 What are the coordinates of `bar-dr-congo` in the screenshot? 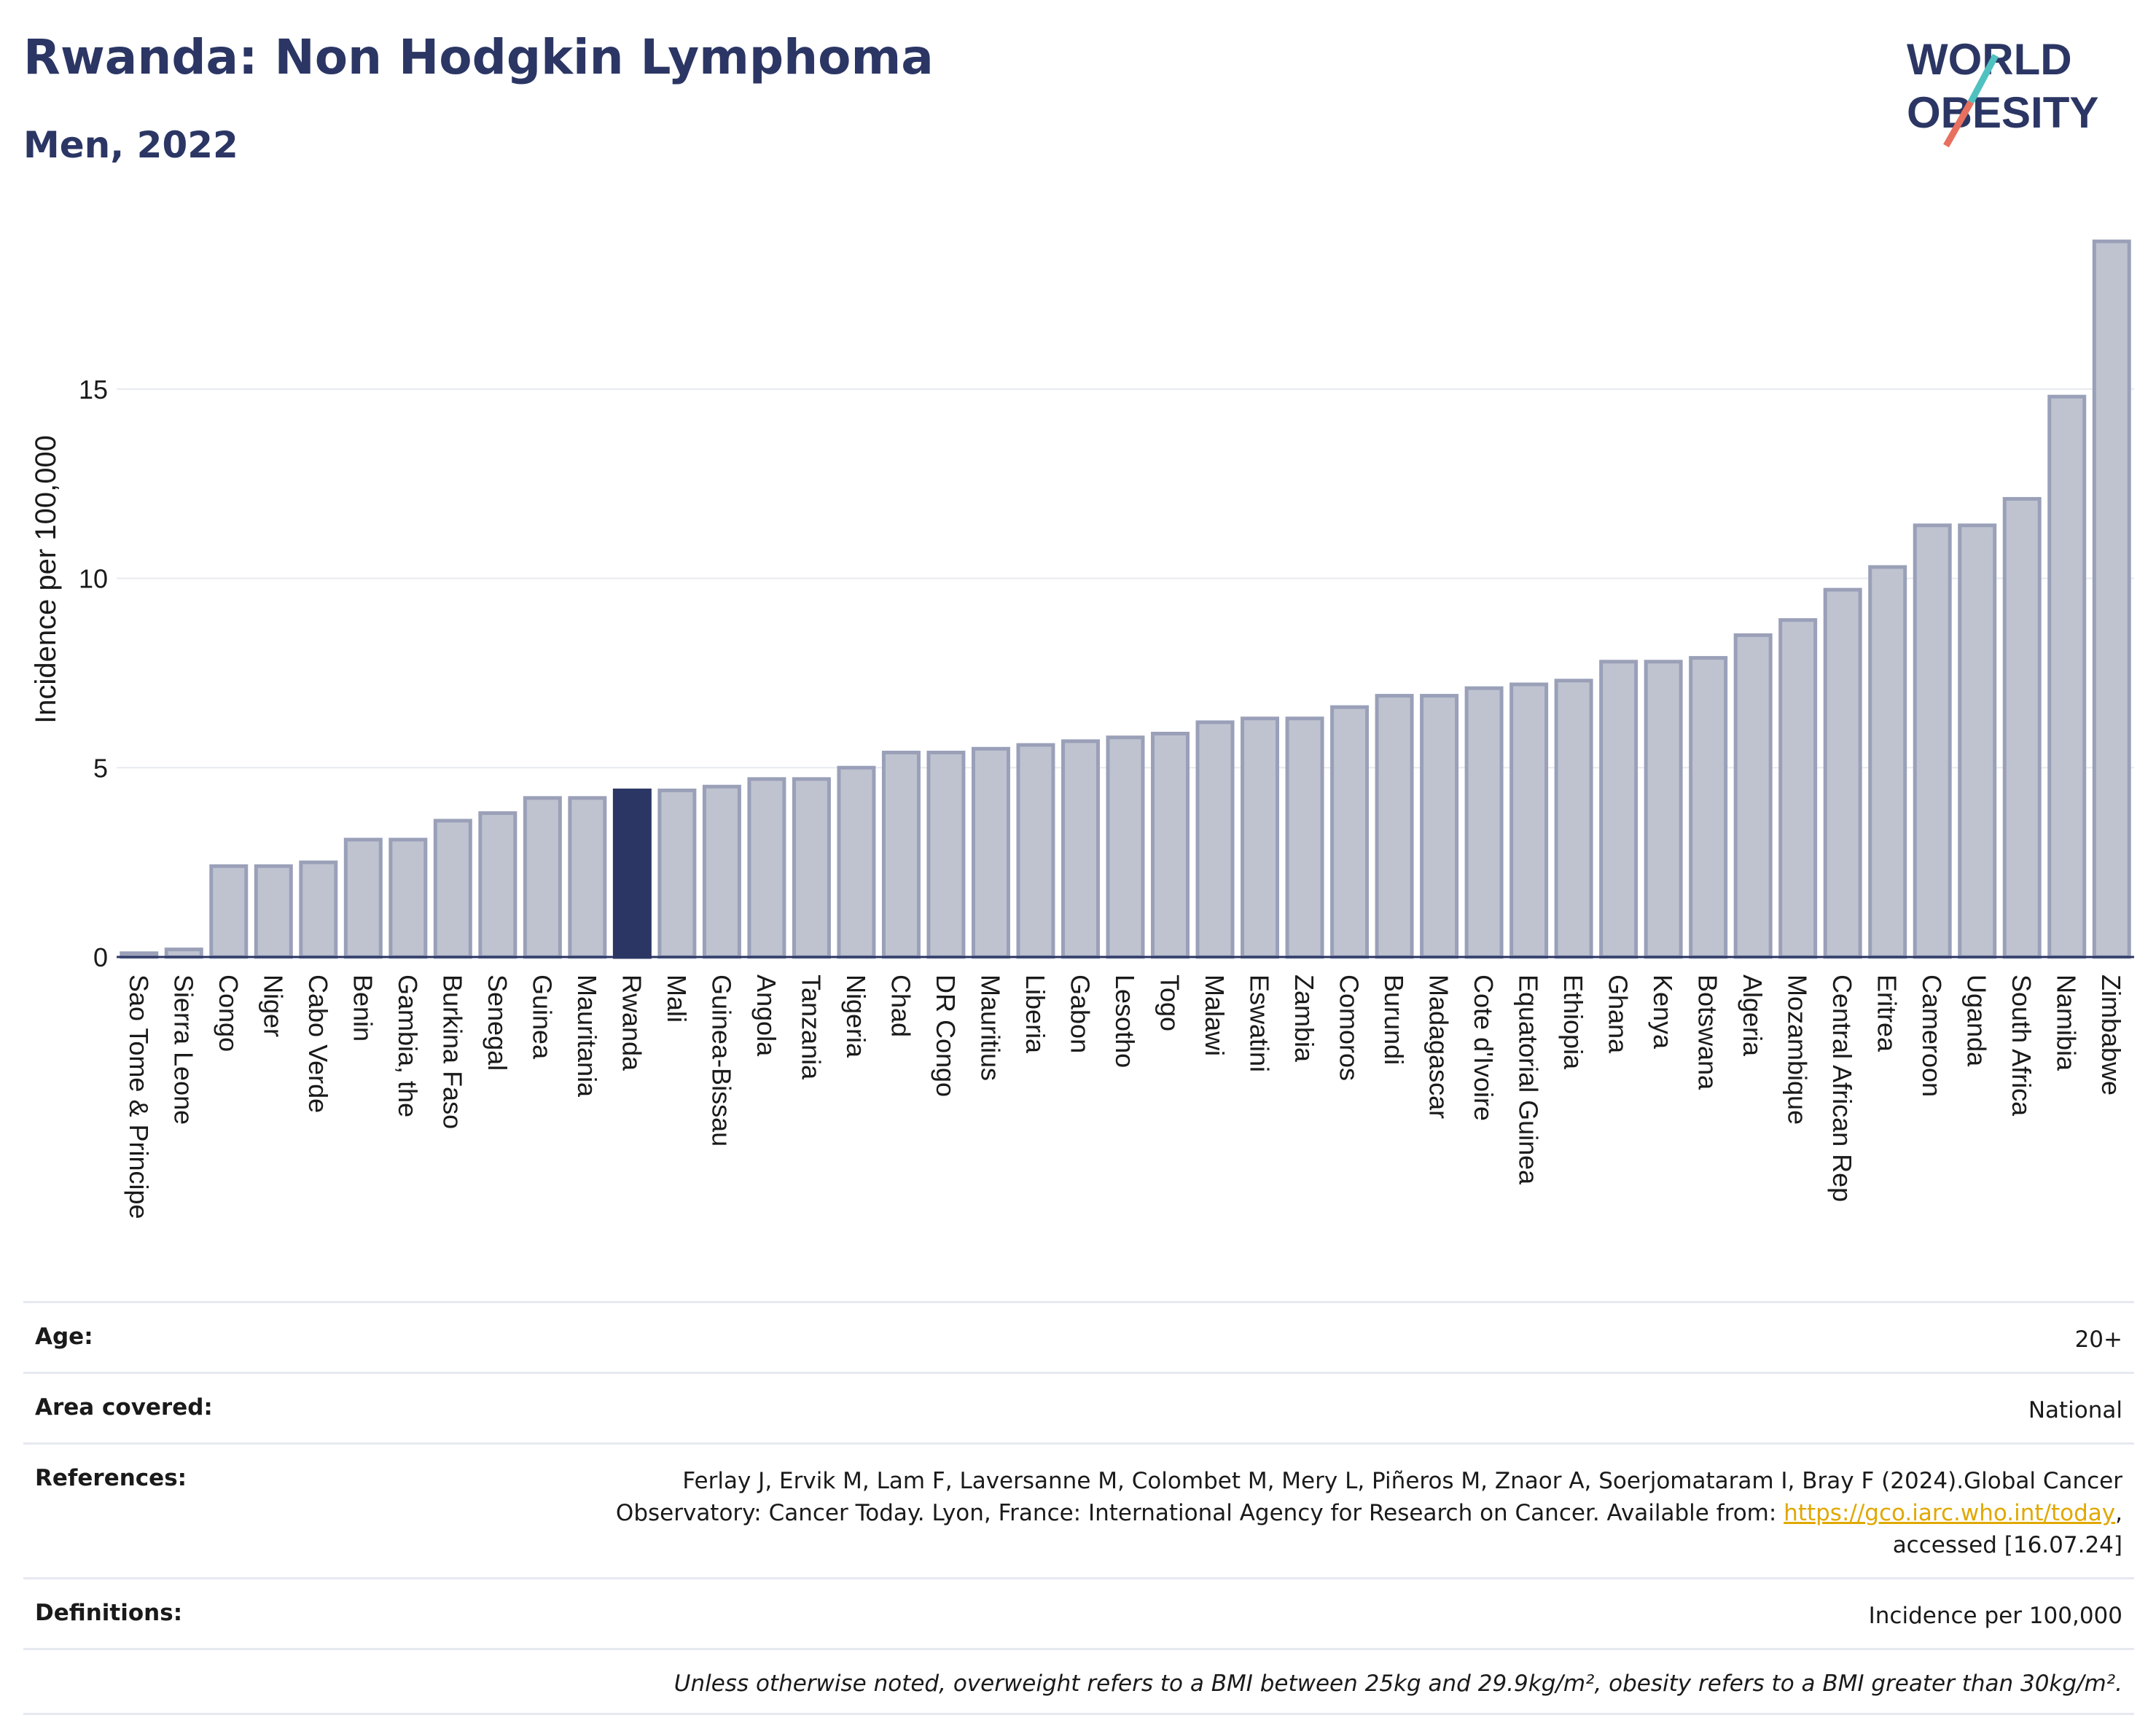 It's located at (946, 854).